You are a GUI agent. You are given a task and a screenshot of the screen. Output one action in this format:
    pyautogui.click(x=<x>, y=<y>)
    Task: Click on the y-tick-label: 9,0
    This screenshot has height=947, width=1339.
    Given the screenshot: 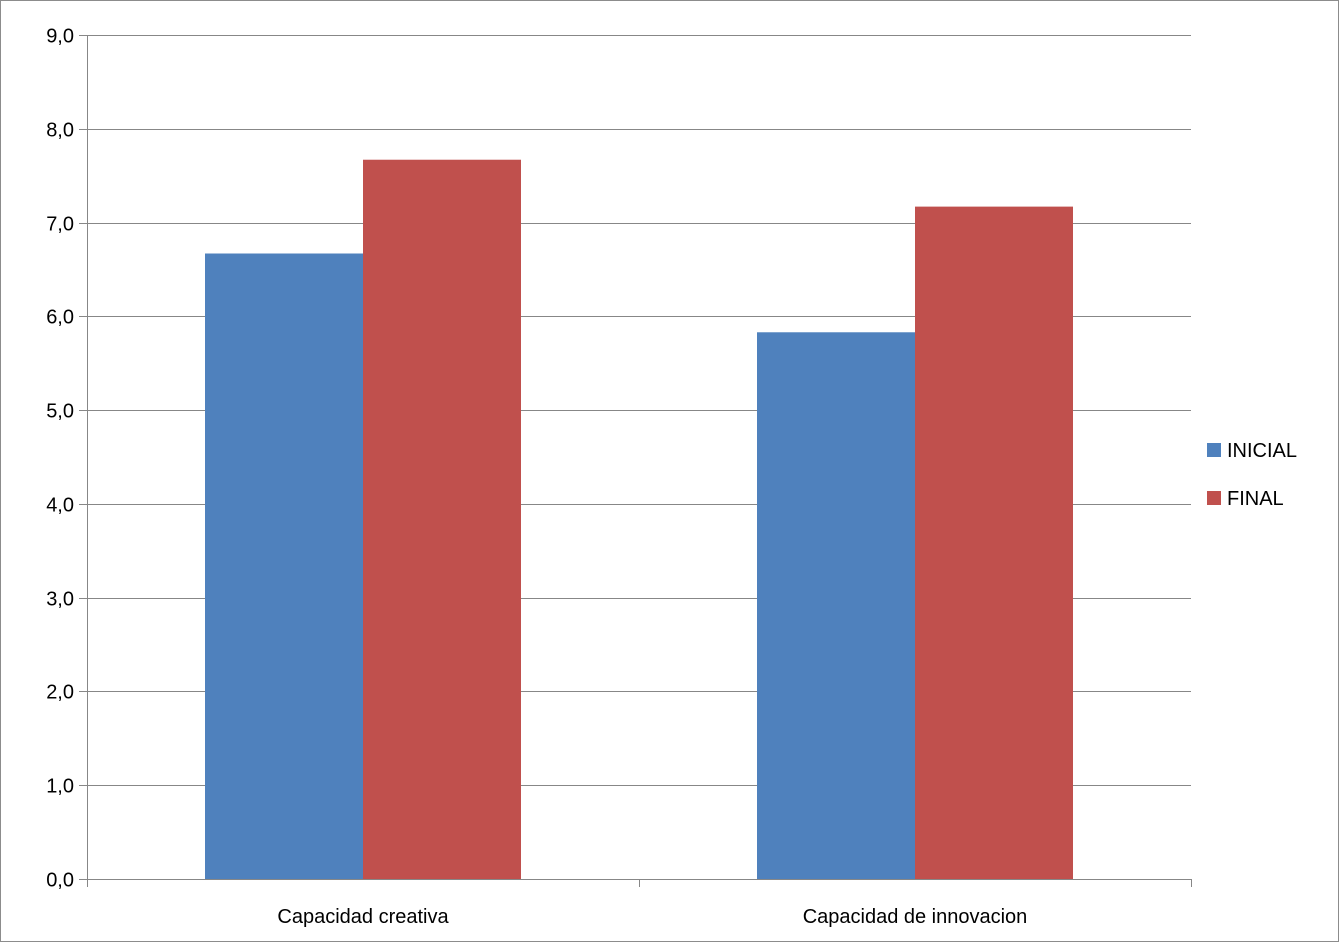 What is the action you would take?
    pyautogui.click(x=60, y=37)
    